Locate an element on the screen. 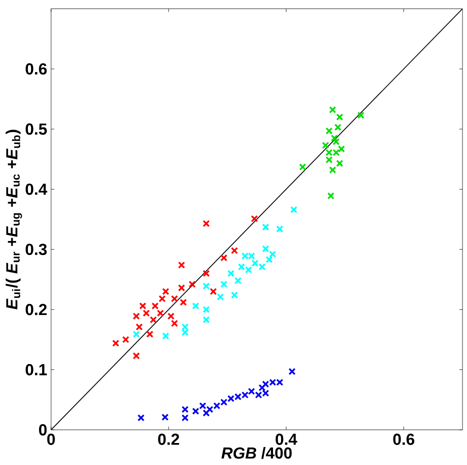 The image size is (467, 465). x-tick-label: 0.2 is located at coordinates (169, 440).